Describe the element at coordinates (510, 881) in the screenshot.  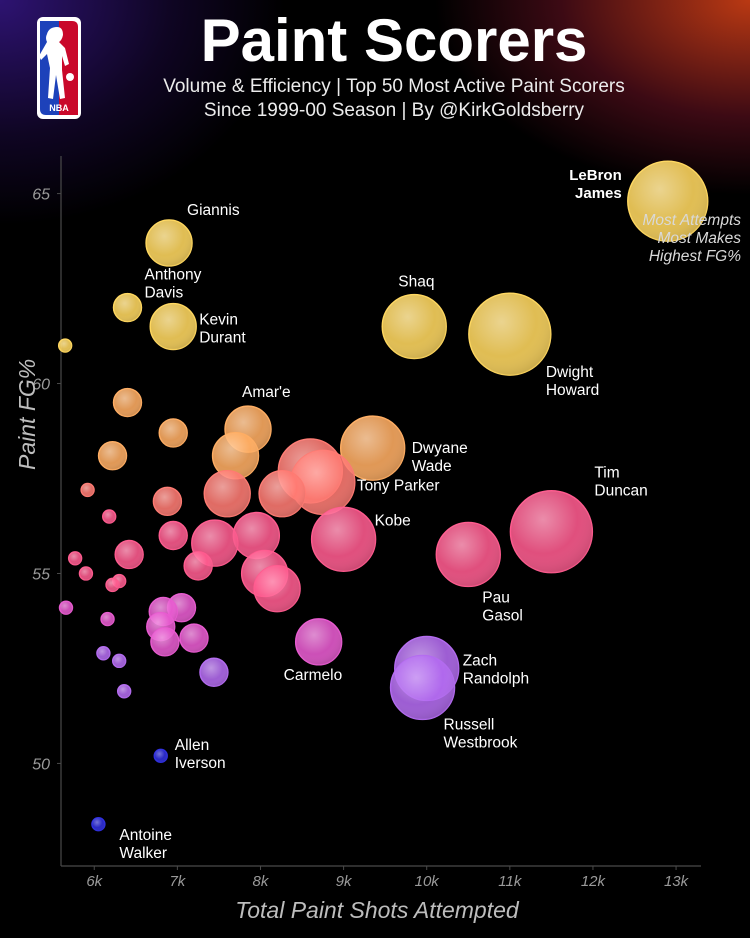
I see `x-tick-label: 11k` at that location.